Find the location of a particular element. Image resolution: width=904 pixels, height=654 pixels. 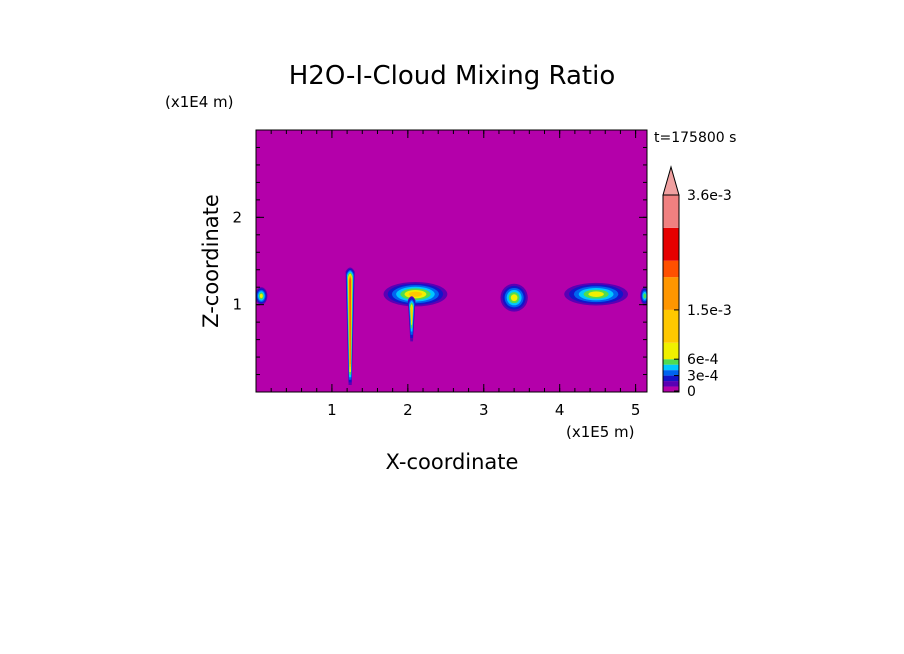

x-tick-label: 1 is located at coordinates (332, 410).